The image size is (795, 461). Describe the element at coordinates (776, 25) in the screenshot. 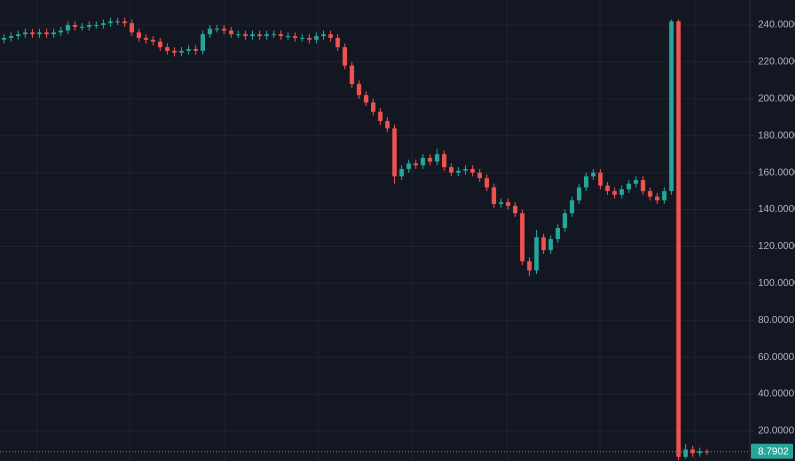

I see `y-tick-label: 240.0000` at that location.